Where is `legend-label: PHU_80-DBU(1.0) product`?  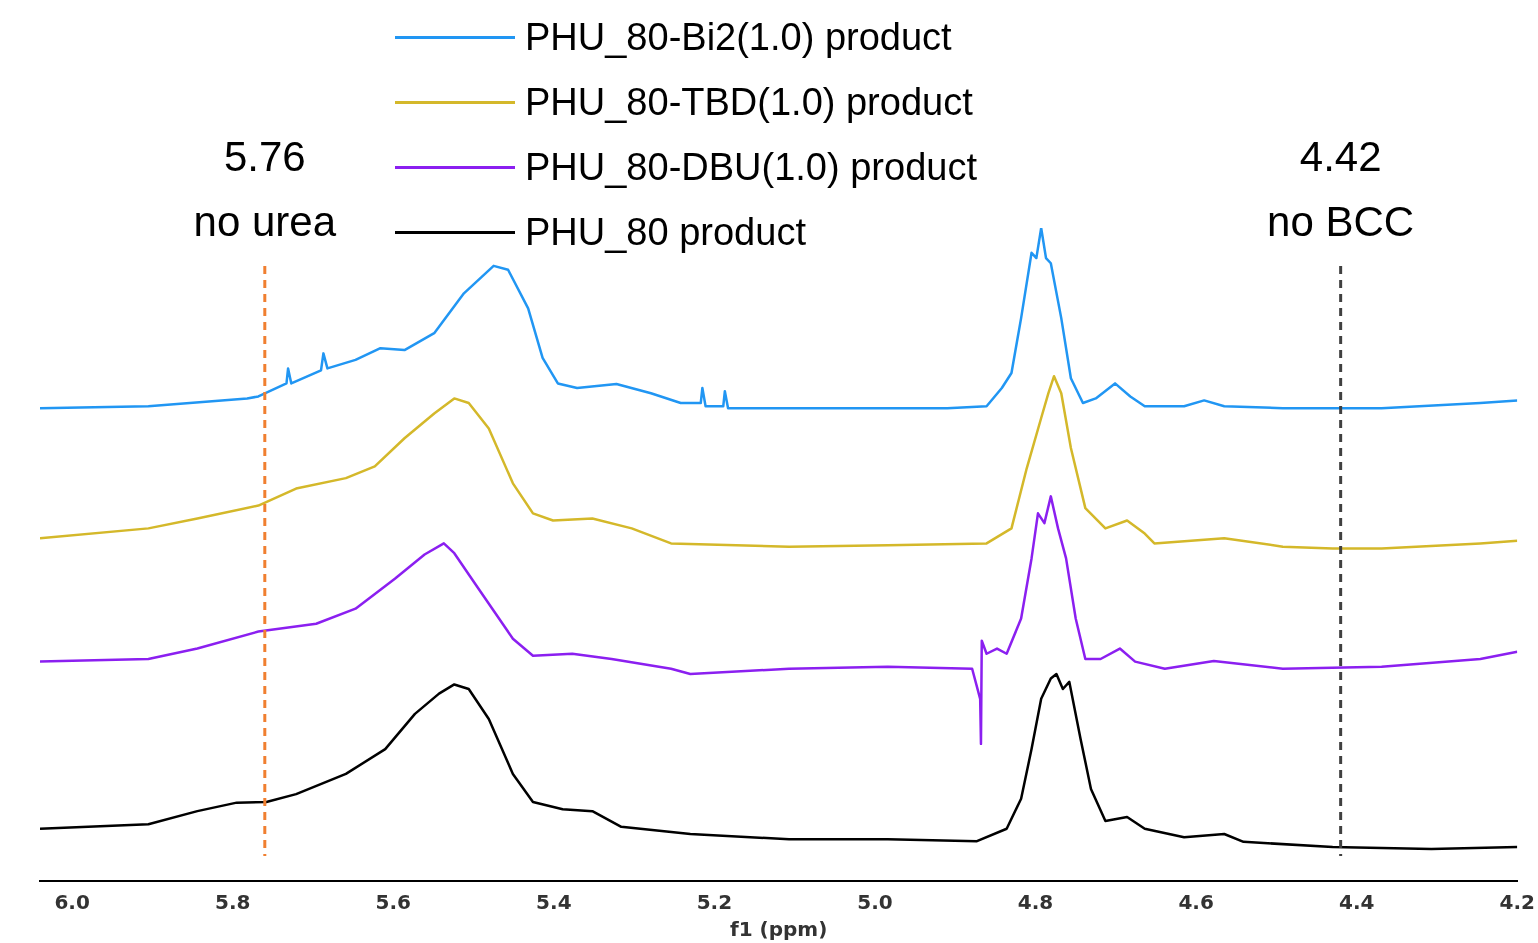
legend-label: PHU_80-DBU(1.0) product is located at coordinates (751, 167).